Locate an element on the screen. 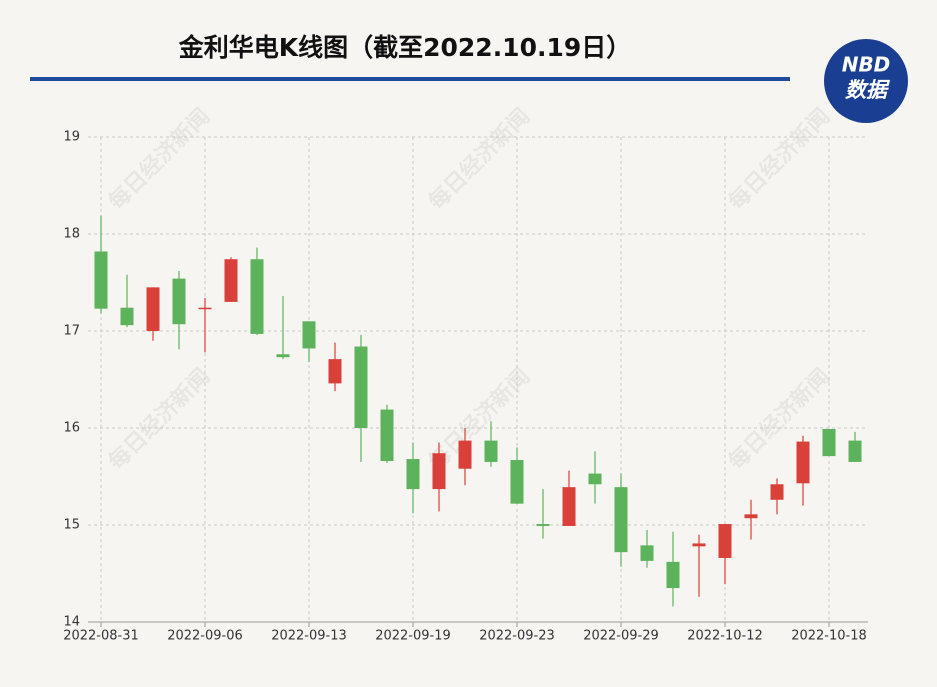 This screenshot has width=937, height=687. y-tick-label: 14 is located at coordinates (71, 622).